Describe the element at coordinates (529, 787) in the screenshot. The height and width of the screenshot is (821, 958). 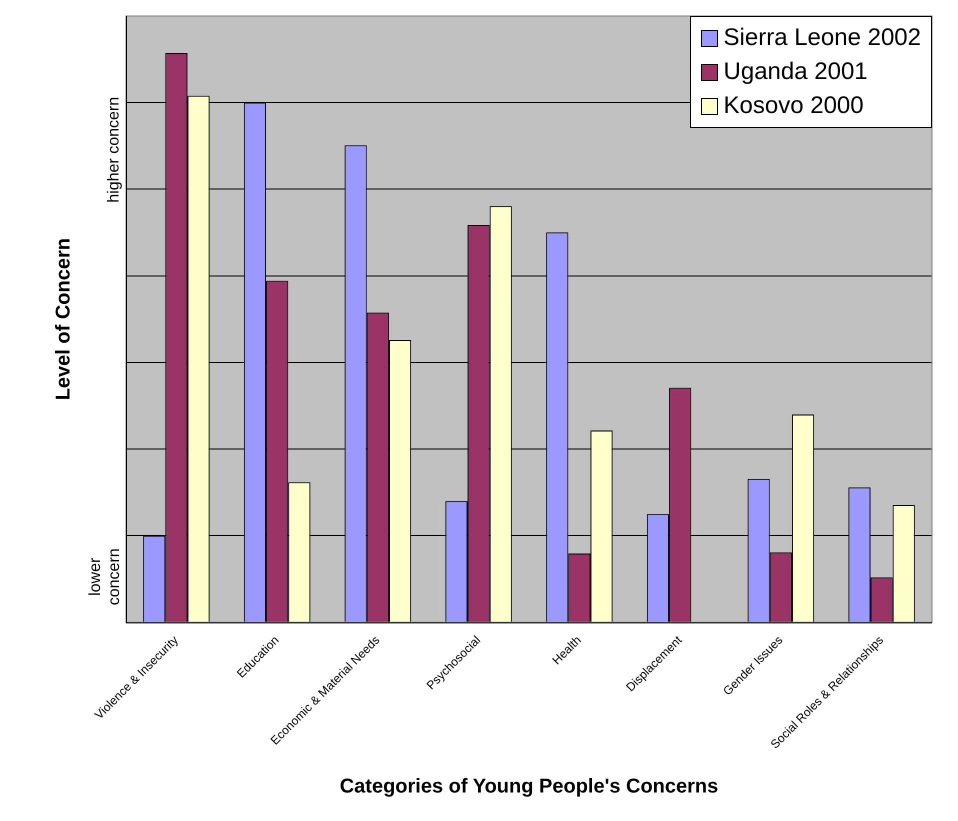
I see `x-axis-title: Categories of Young People's Concerns` at that location.